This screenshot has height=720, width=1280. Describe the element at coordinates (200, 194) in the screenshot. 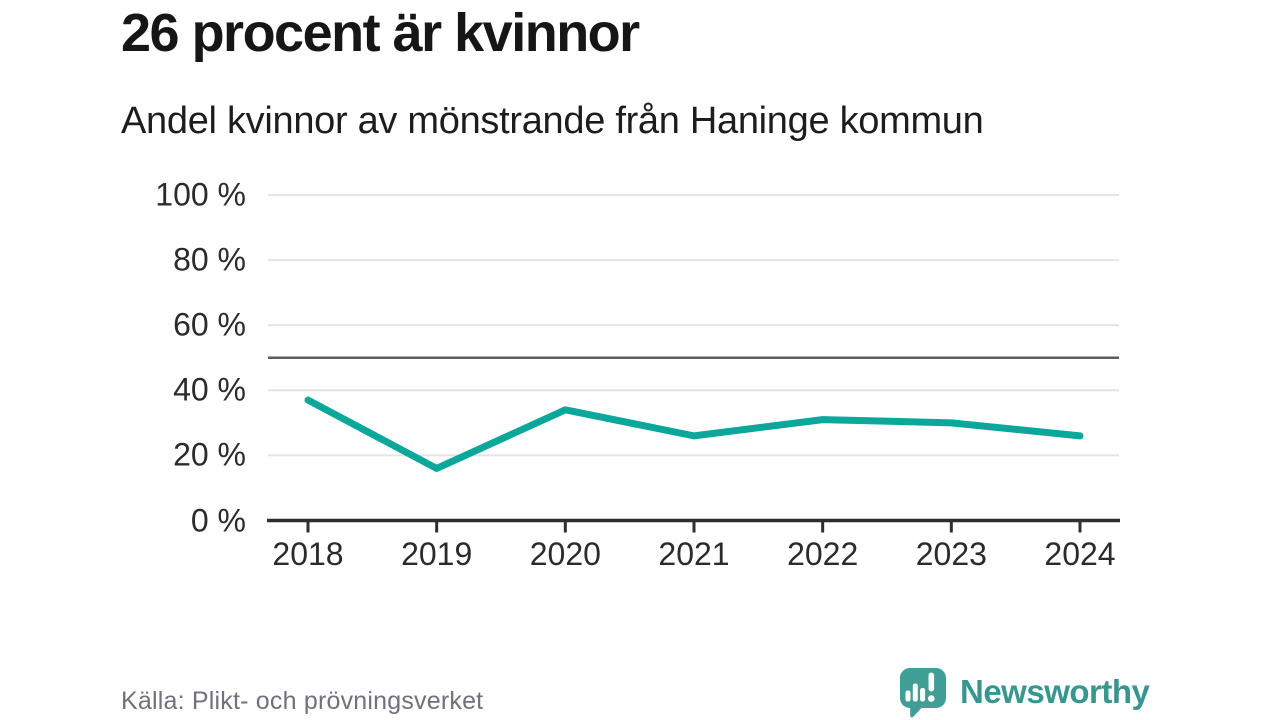

I see `y-axis-label: 100 %` at that location.